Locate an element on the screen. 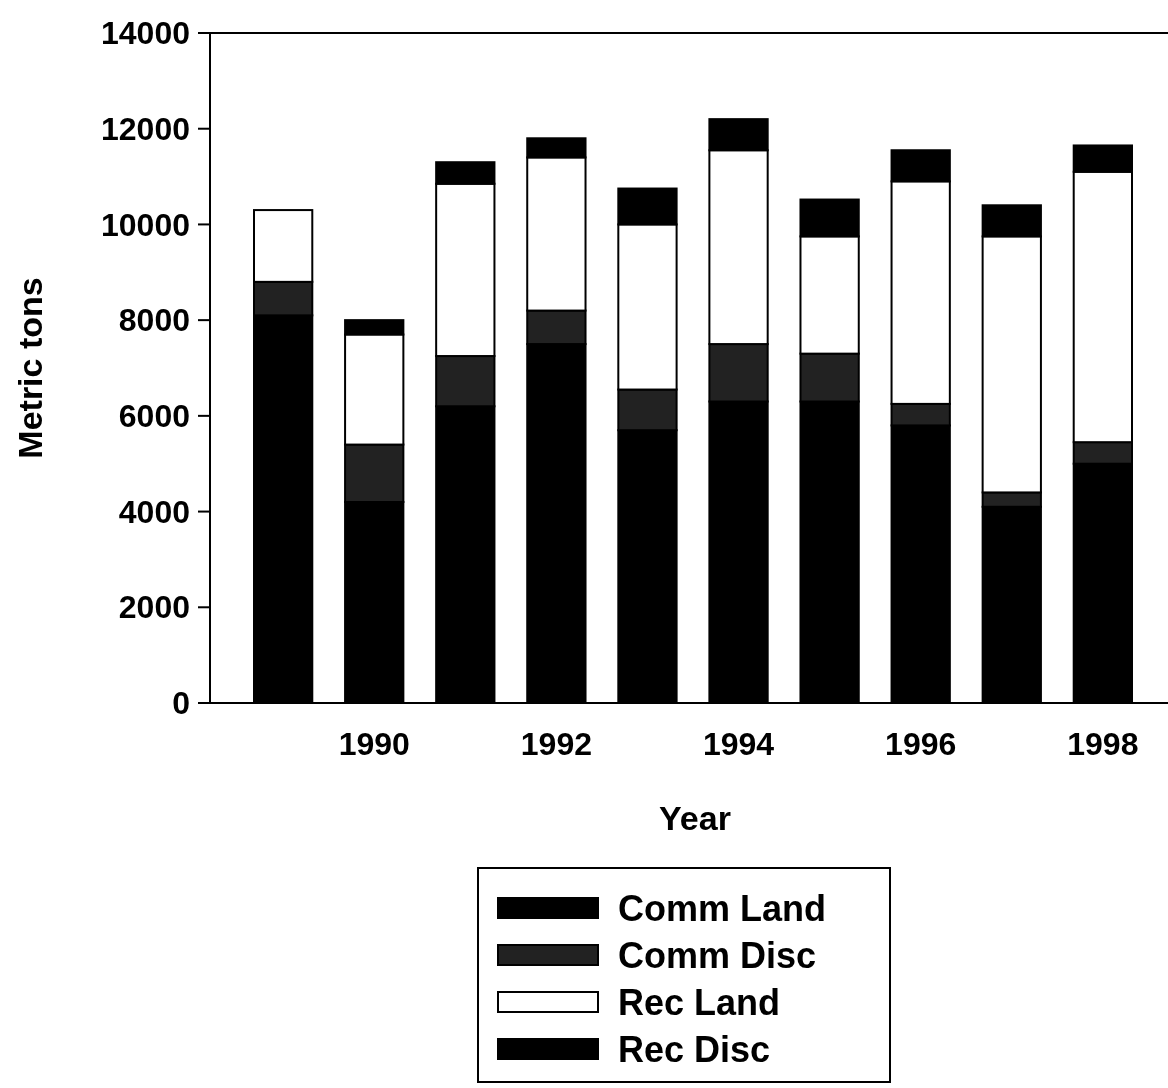 The width and height of the screenshot is (1168, 1088). legend-label: Rec Land is located at coordinates (699, 1002).